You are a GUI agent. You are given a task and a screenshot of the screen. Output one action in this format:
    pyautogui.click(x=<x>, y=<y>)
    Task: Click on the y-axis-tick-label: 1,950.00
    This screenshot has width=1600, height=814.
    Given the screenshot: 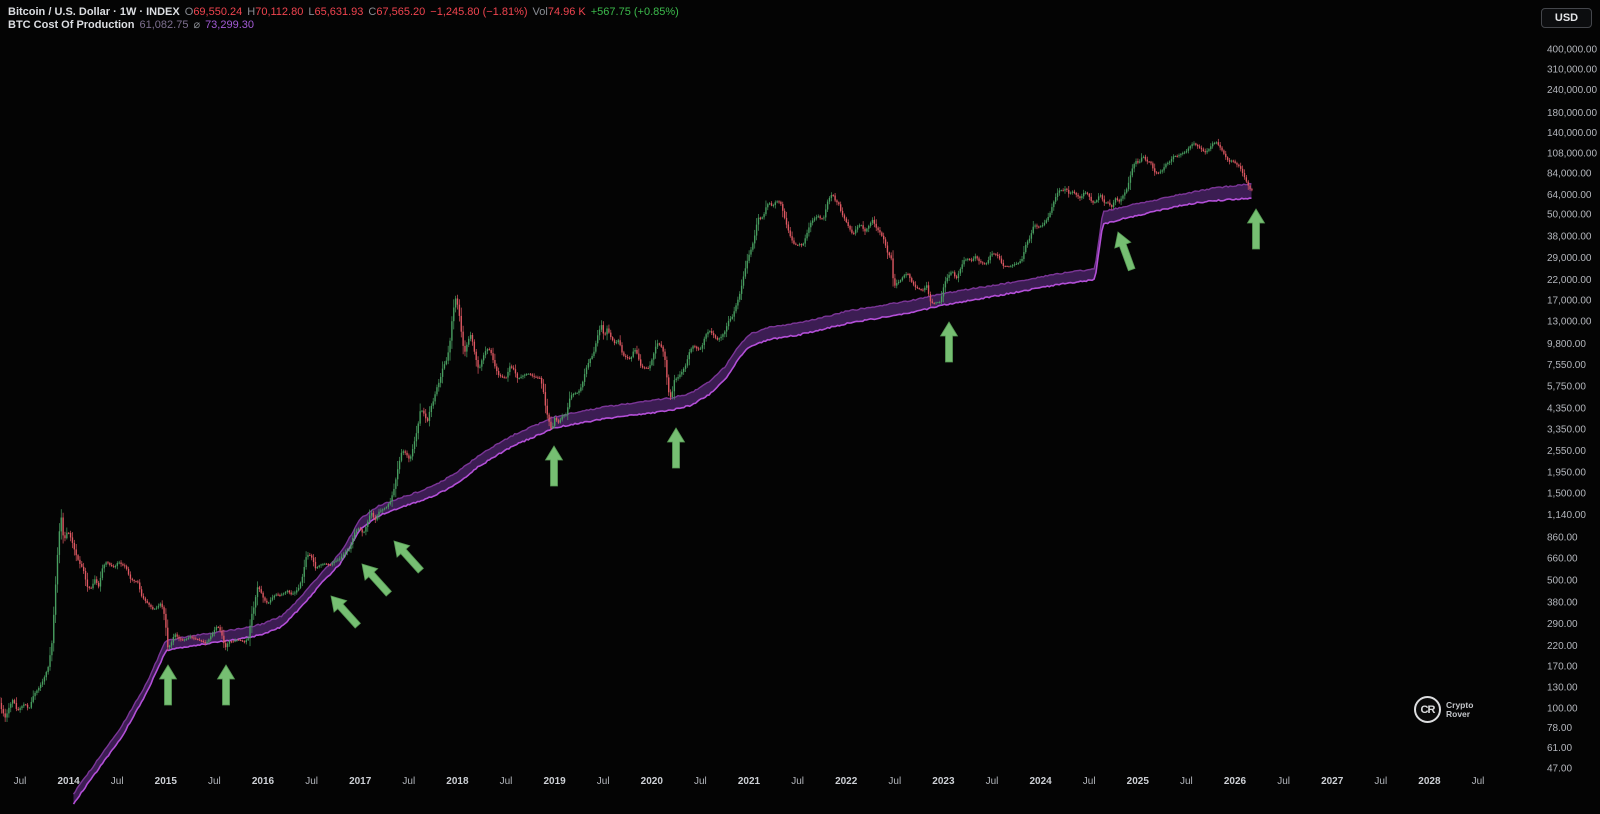 What is the action you would take?
    pyautogui.click(x=1566, y=472)
    